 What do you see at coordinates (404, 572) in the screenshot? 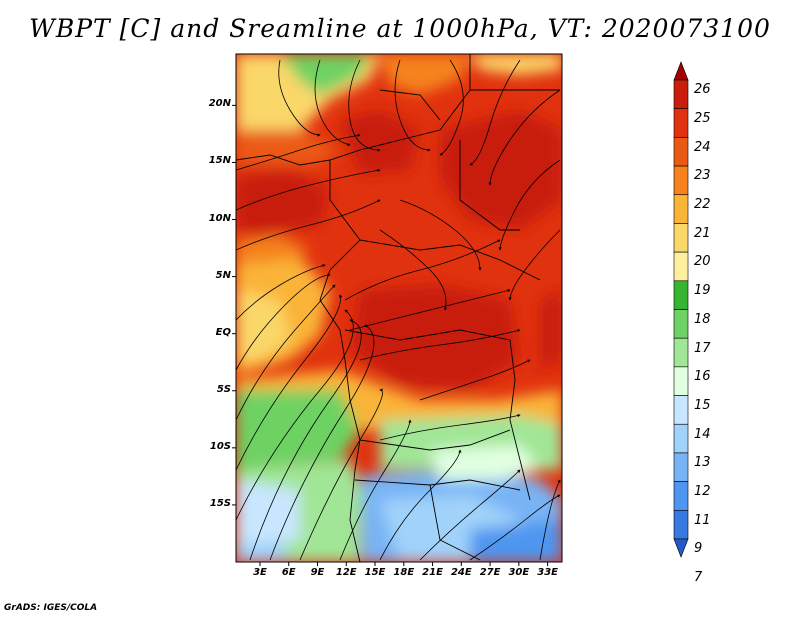
I see `lon-tick-label: 18E` at bounding box center [404, 572].